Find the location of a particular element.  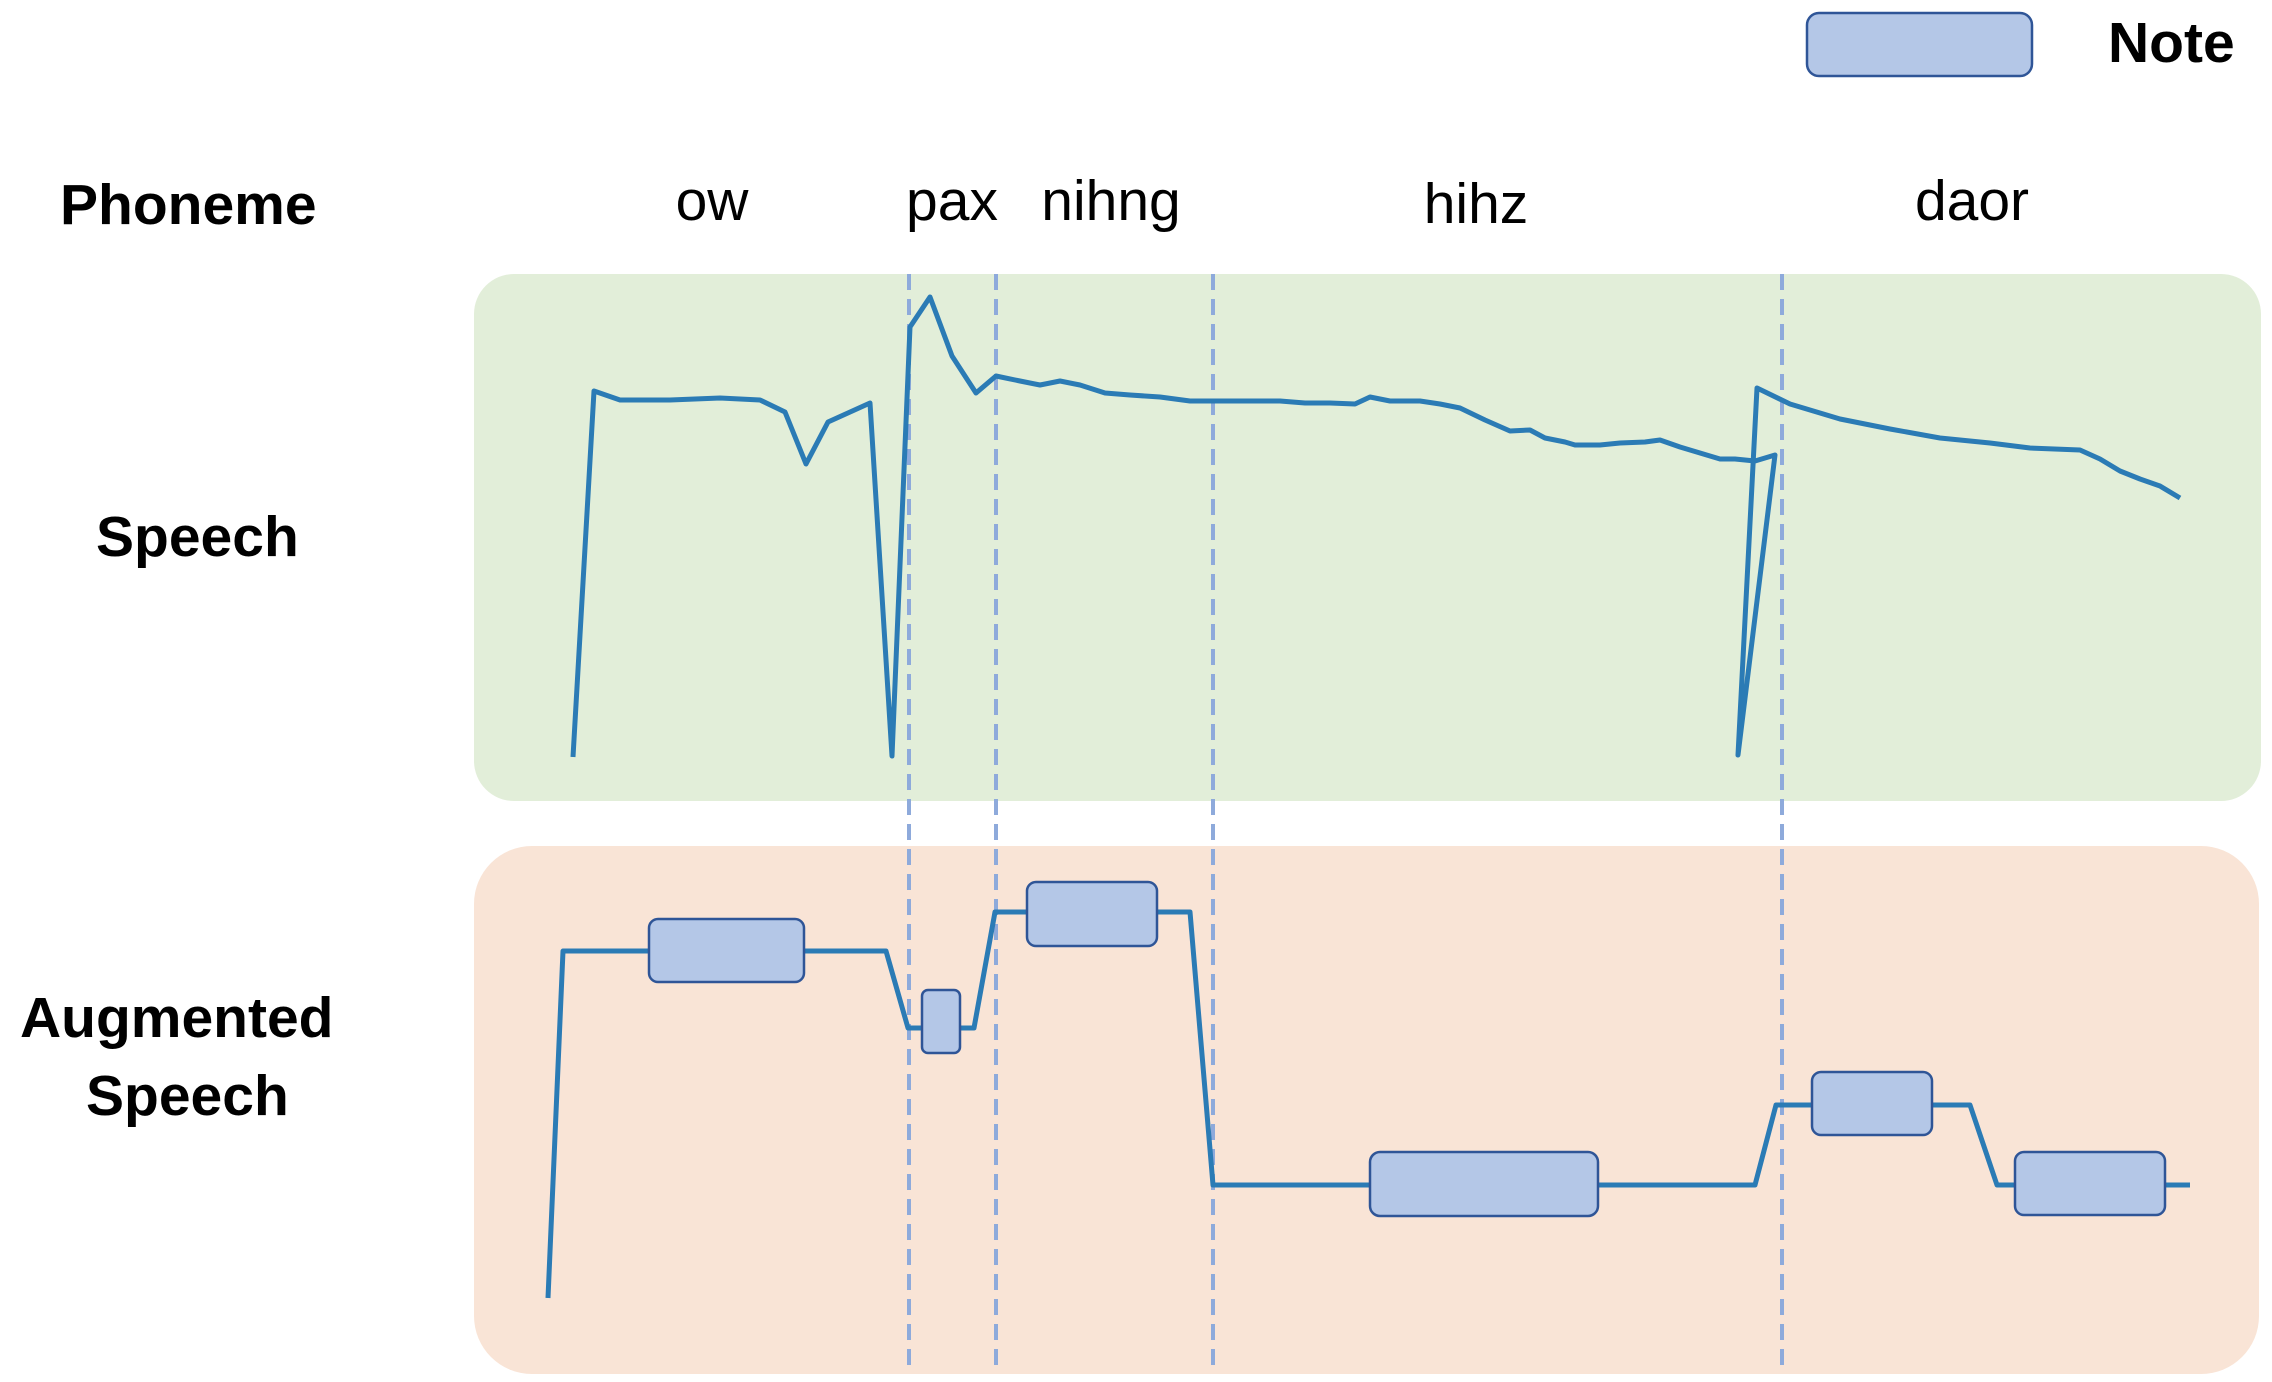

augmented-row-label-line2: Speech is located at coordinates (187, 1096).